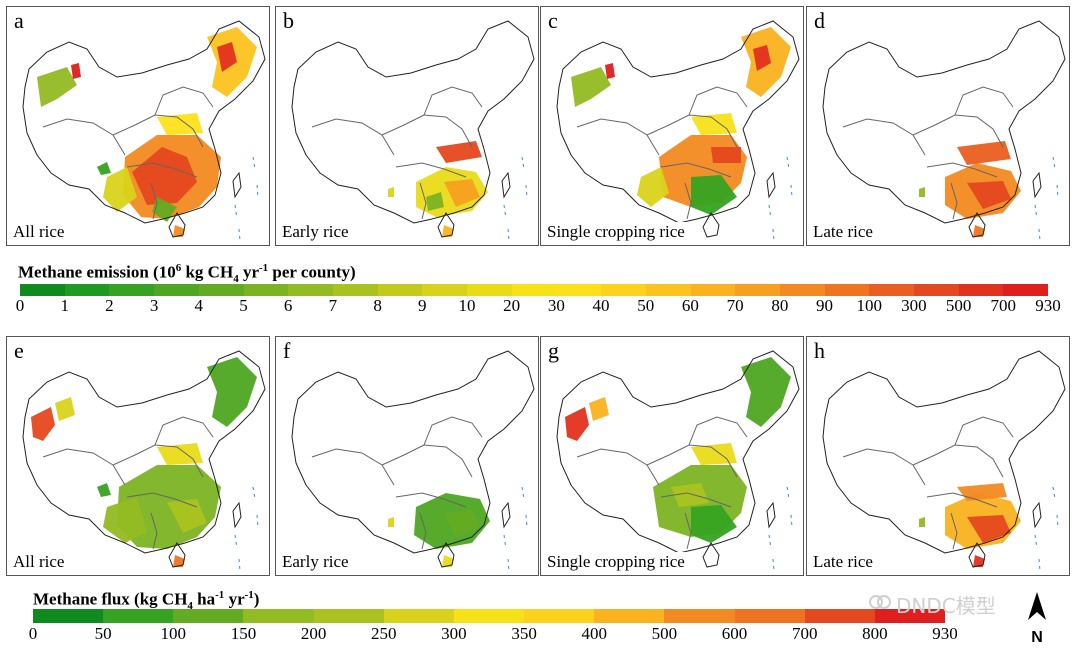 This screenshot has width=1080, height=655. Describe the element at coordinates (553, 350) in the screenshot. I see `panel-letter: g` at that location.